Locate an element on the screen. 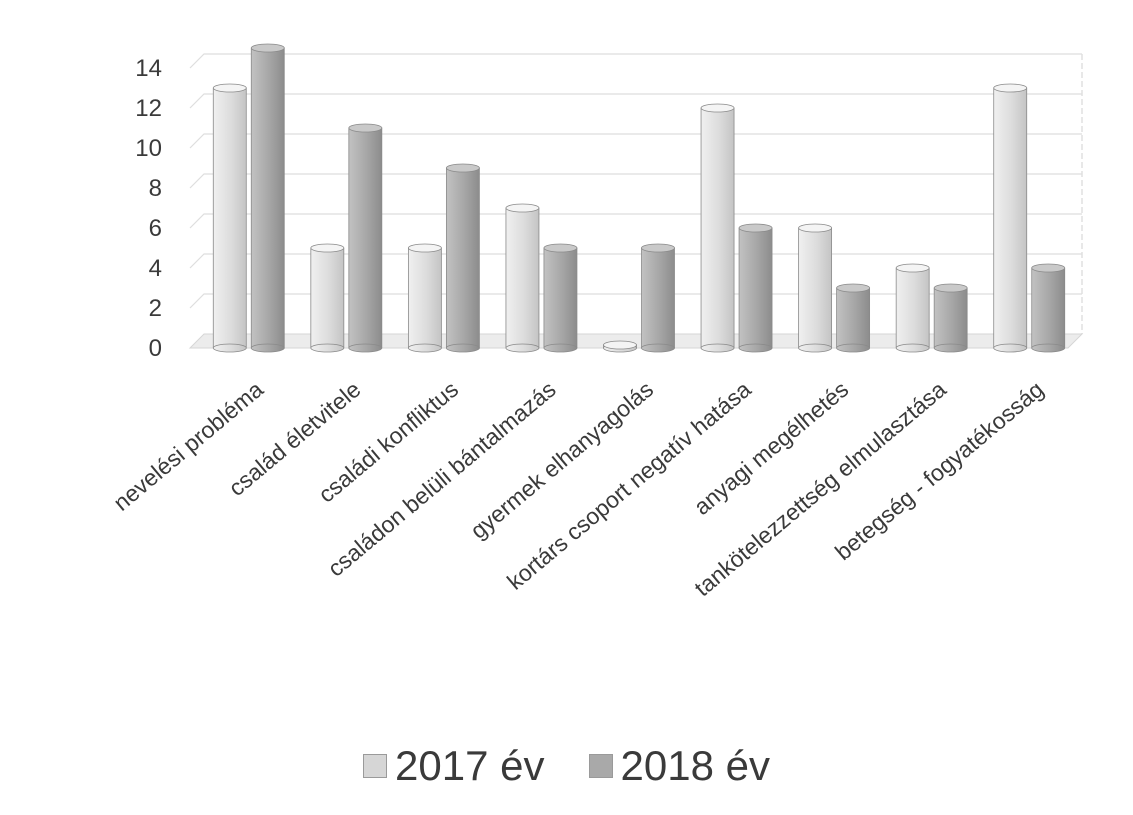 The width and height of the screenshot is (1133, 815). legend-item-2018: 2018 év is located at coordinates (679, 766).